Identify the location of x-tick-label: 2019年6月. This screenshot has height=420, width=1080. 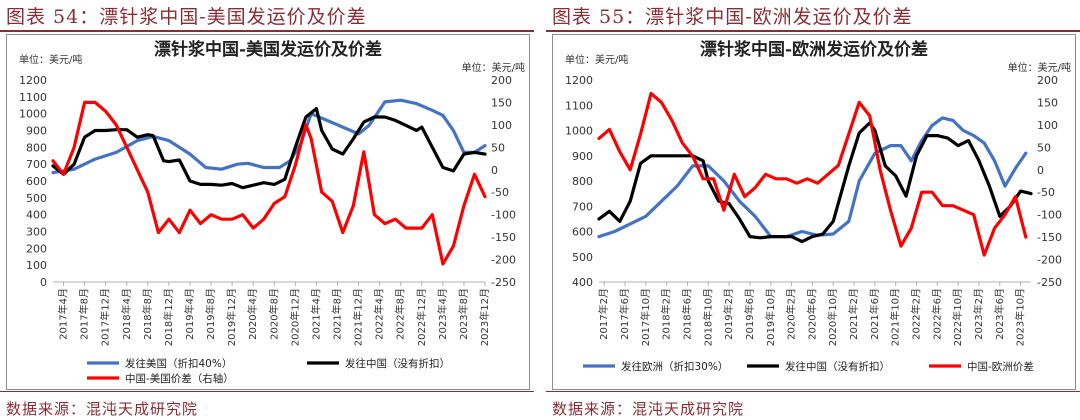
(749, 314).